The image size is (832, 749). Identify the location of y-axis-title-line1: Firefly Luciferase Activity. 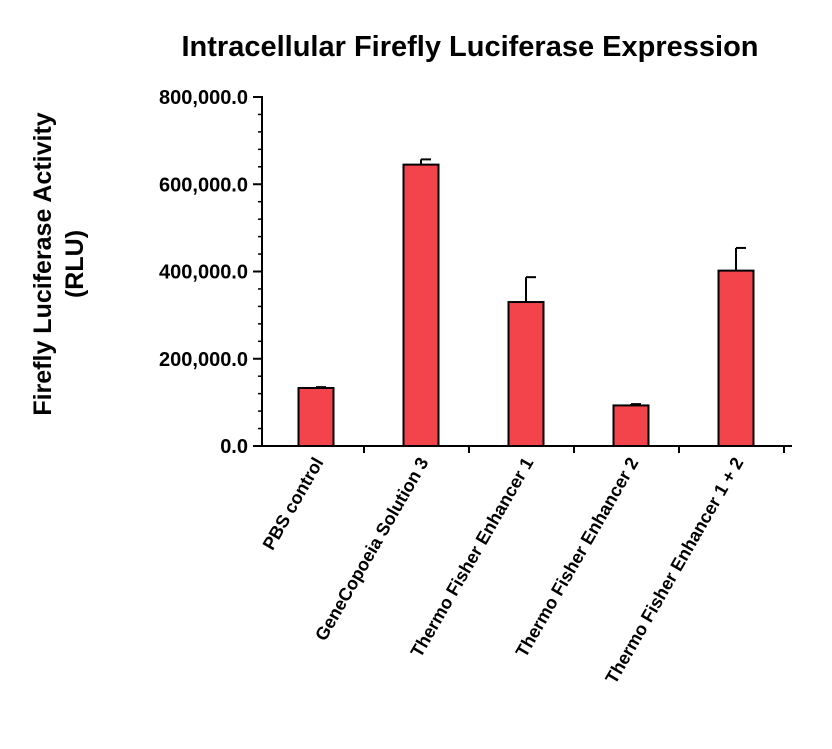
(43, 263).